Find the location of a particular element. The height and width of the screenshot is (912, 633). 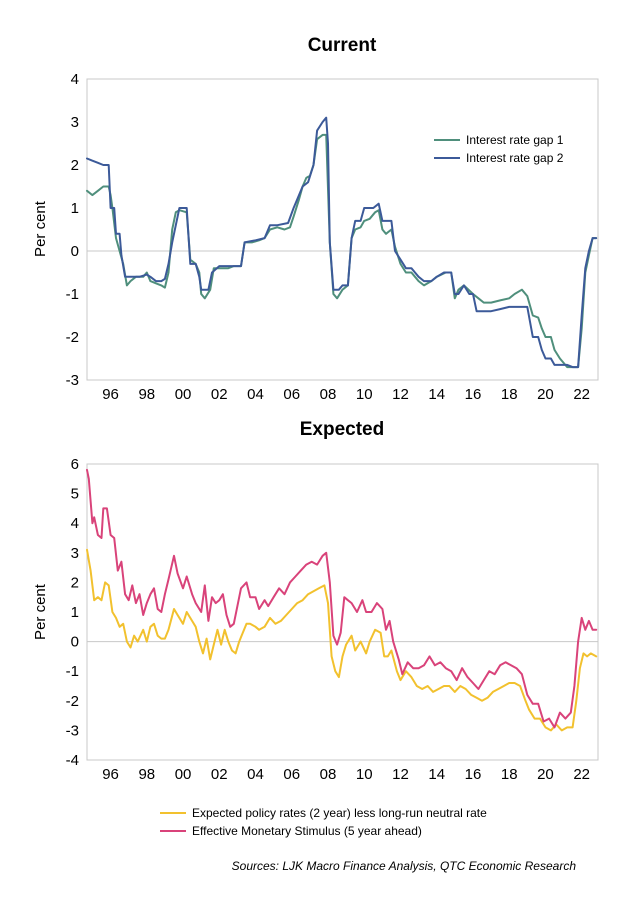

legend-label-interest-rate-gap-1: Interest rate gap 1 is located at coordinates (515, 140).